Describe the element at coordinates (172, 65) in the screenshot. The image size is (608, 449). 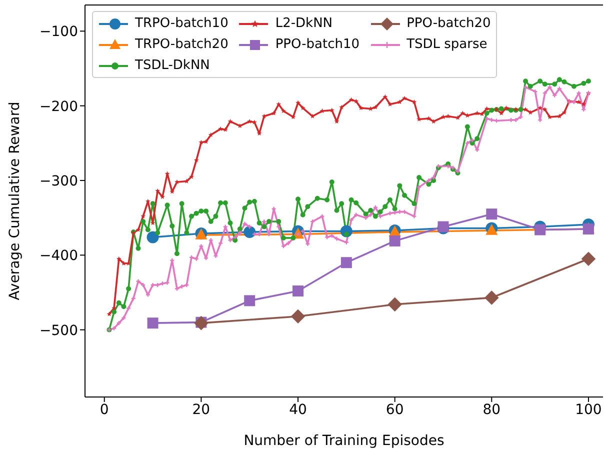
I see `legend-label: TSDL-DkNN` at that location.